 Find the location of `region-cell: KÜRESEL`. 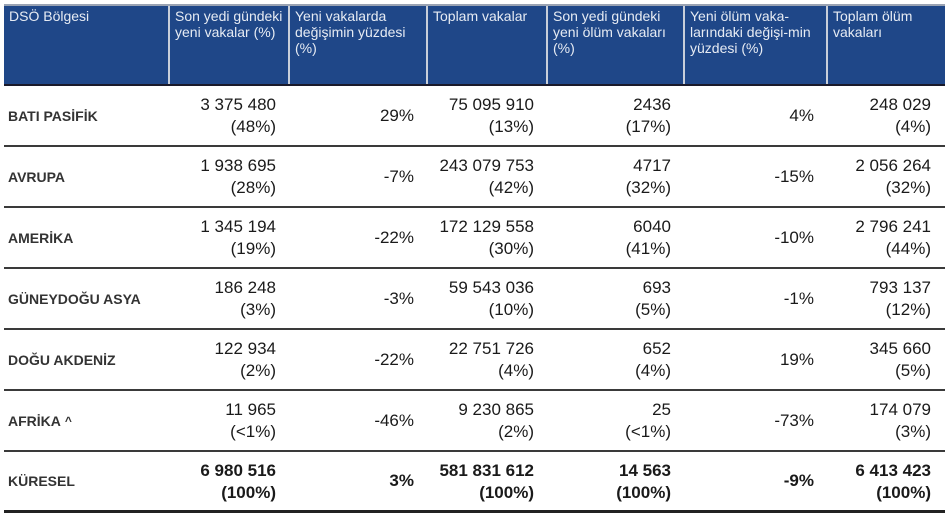

region-cell: KÜRESEL is located at coordinates (87, 481).